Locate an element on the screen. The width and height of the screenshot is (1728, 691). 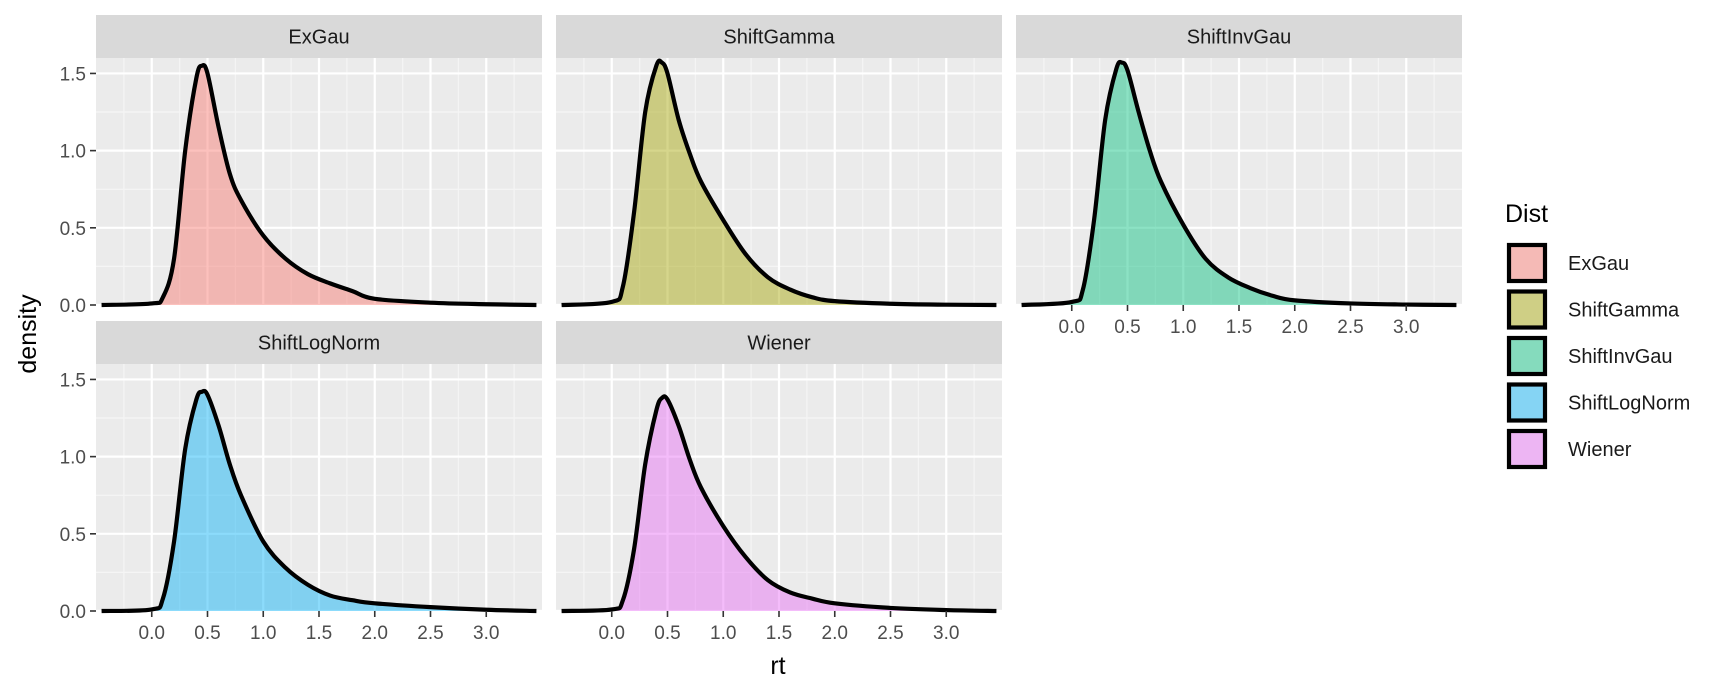
panel-shiftinvgau: ShiftInvGau 0.0 0.5 1.0 1.5 2.0 2.5 3.0 is located at coordinates (1239, 176).